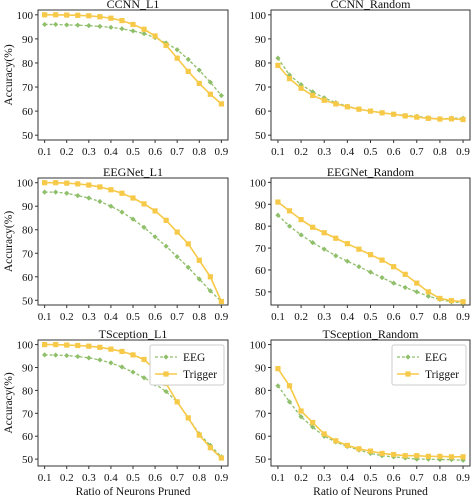  I want to click on y-tick-label: 50, so click(261, 460).